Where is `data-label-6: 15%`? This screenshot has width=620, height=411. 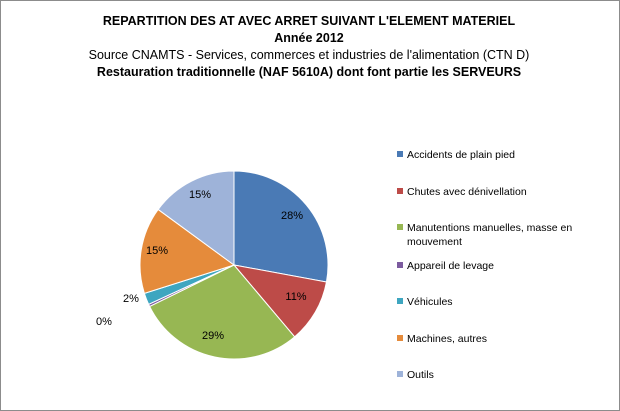
data-label-6: 15% is located at coordinates (157, 251).